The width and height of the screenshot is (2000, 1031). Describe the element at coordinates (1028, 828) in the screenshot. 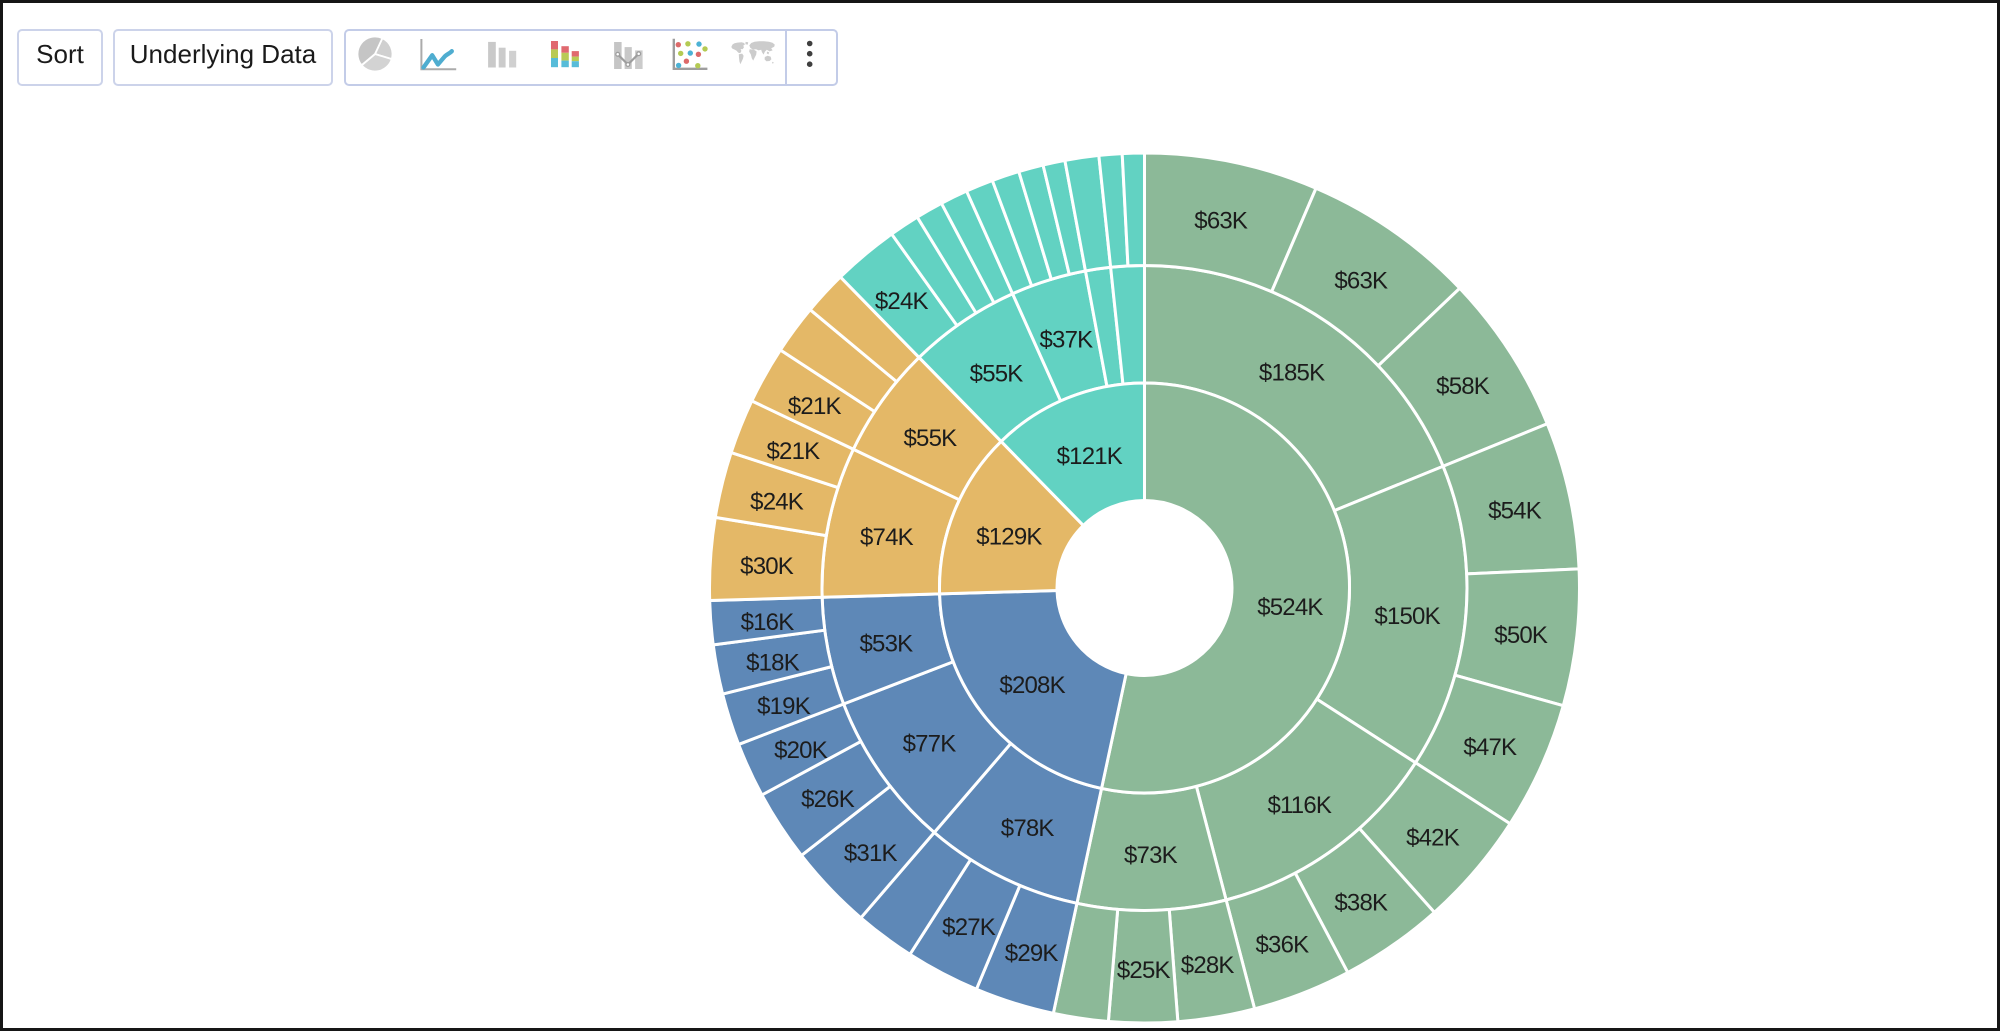

I see `svg-text: $78K` at that location.